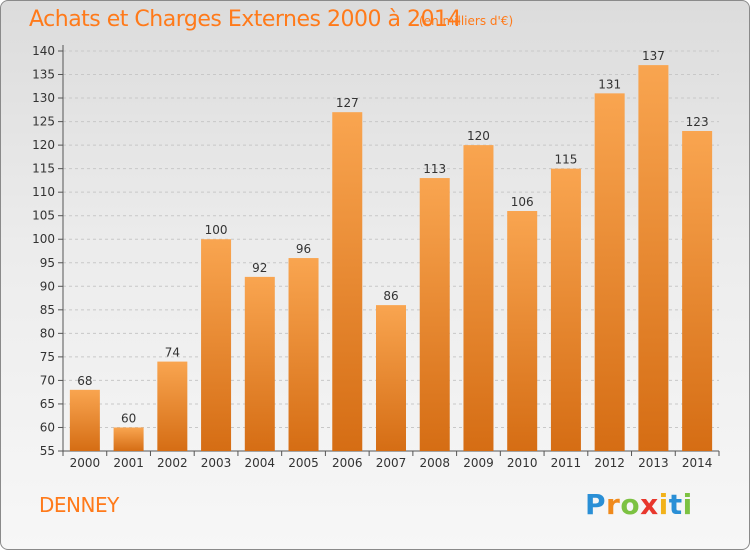 The image size is (750, 550). I want to click on x-tick-label: 2012, so click(609, 463).